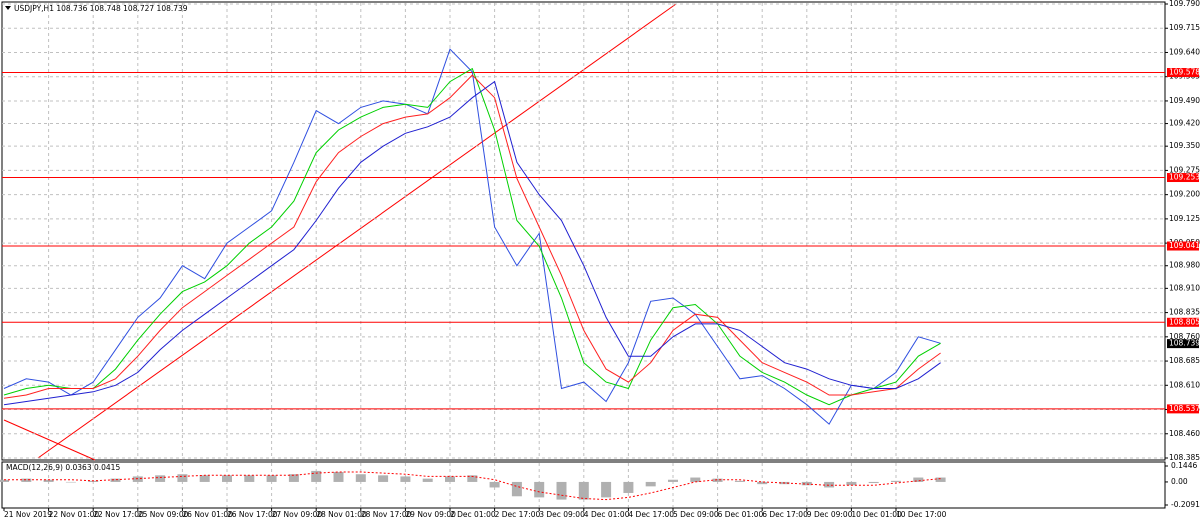 The width and height of the screenshot is (1200, 527). Describe the element at coordinates (1184, 336) in the screenshot. I see `y-tick-label: 108.760` at that location.